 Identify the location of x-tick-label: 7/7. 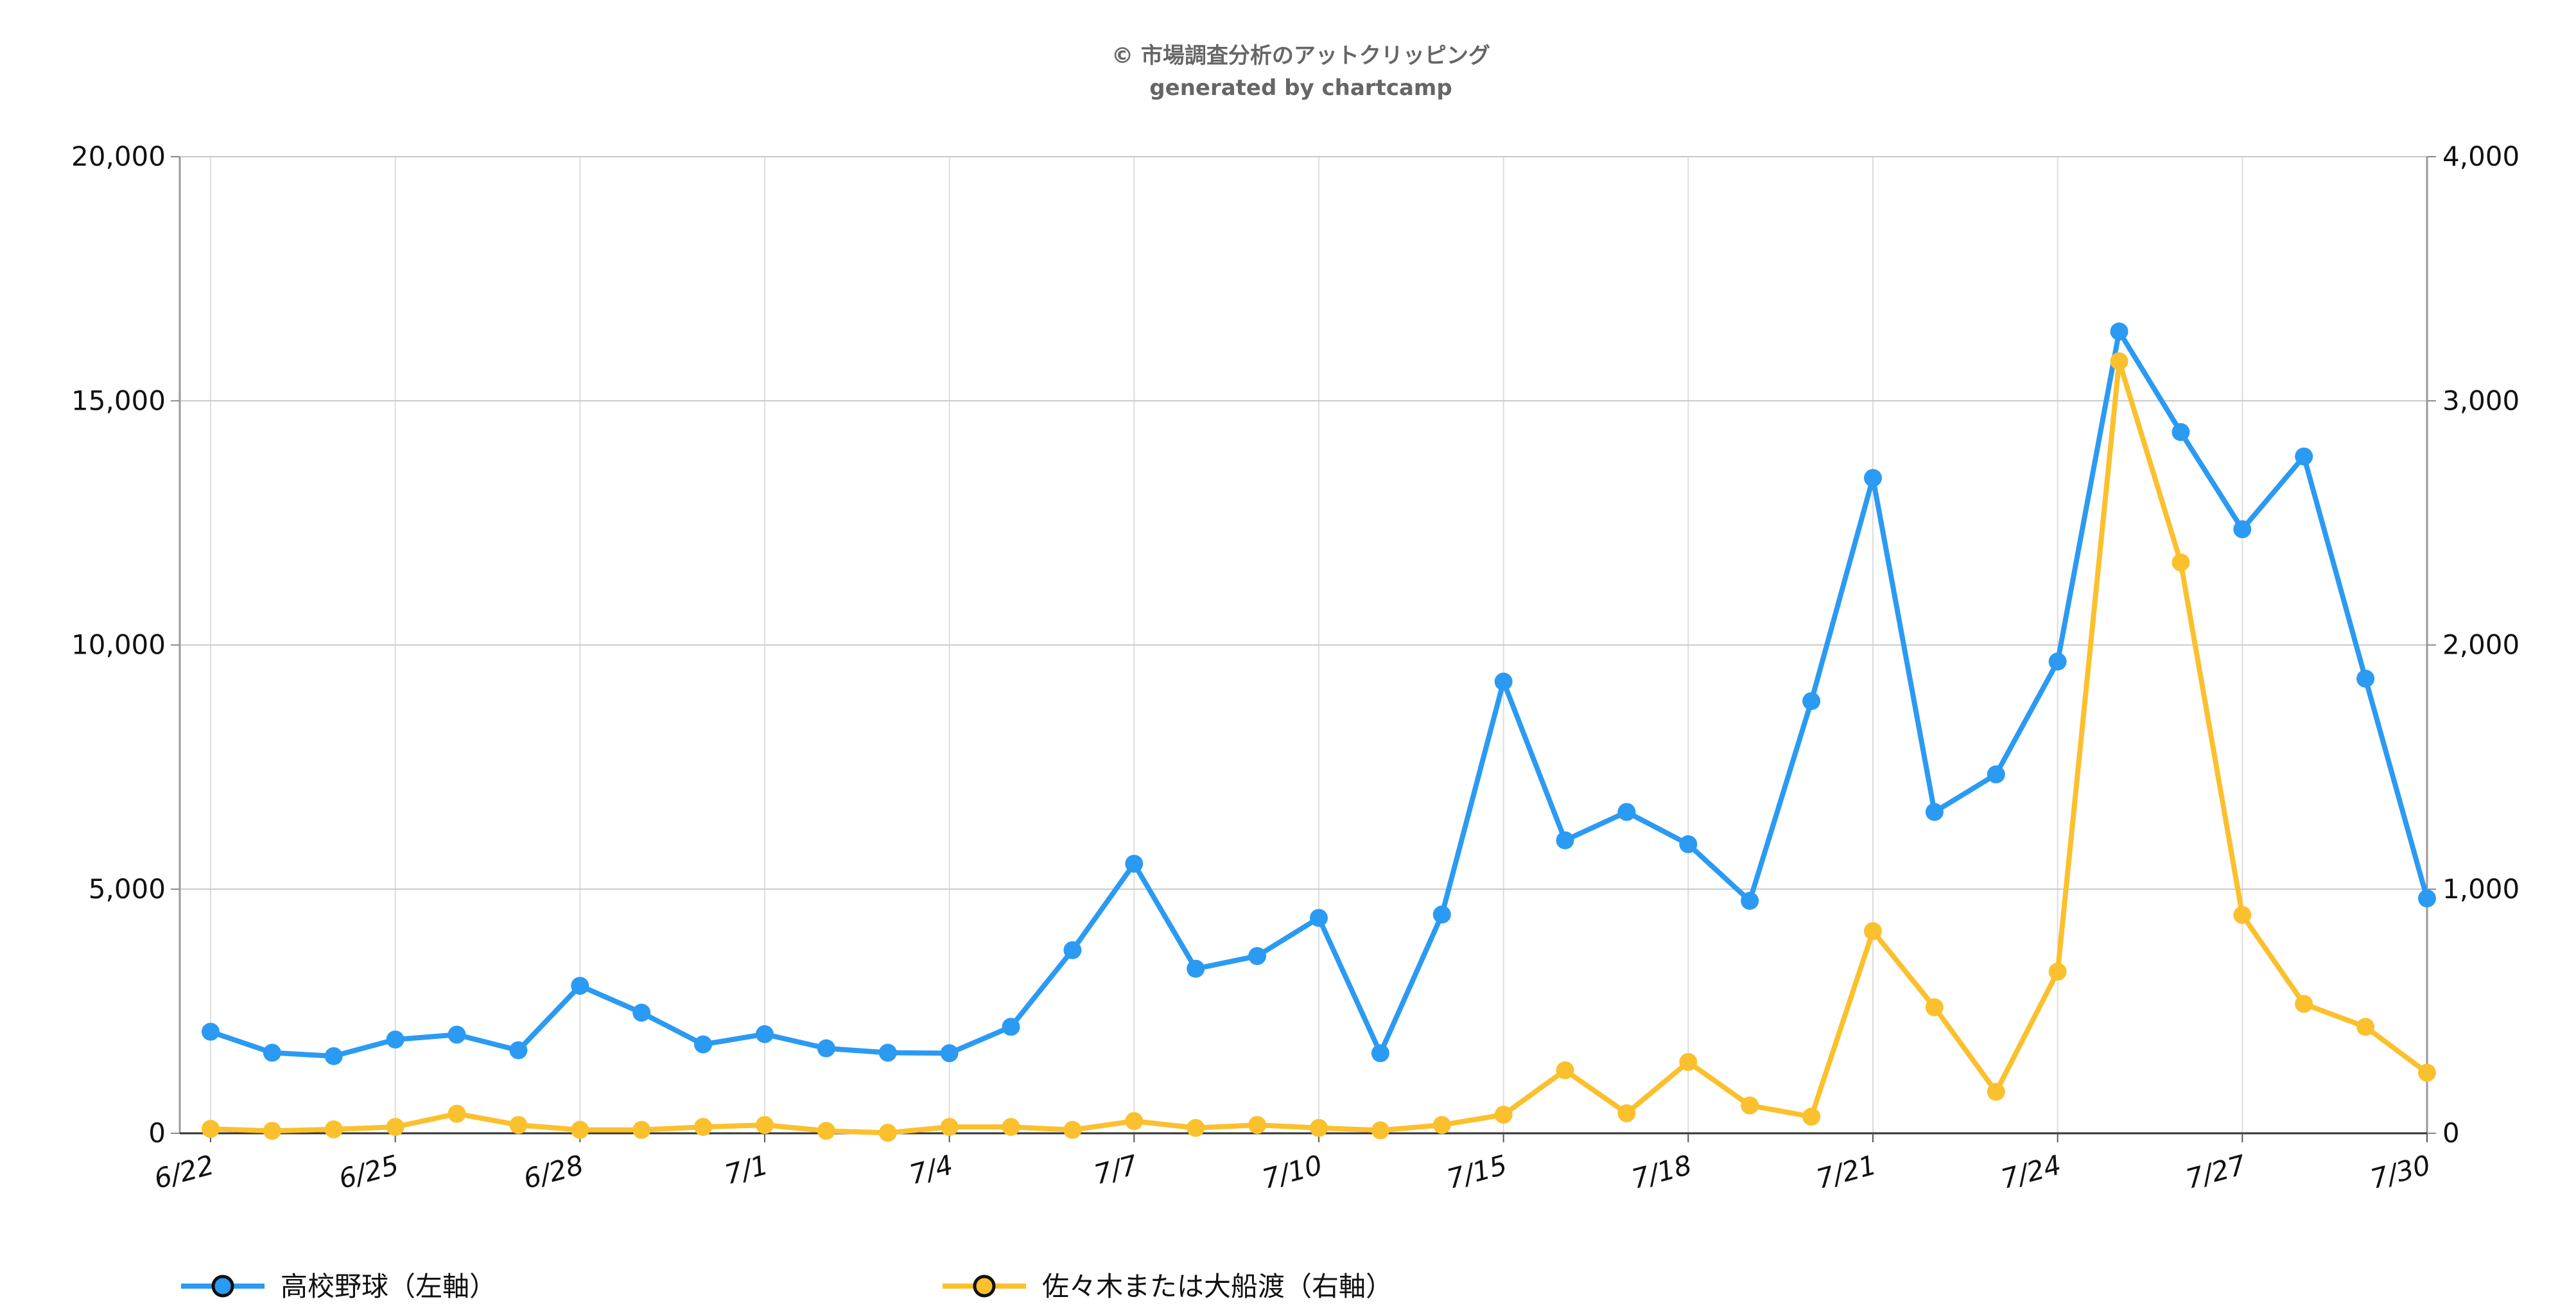
(1116, 1169).